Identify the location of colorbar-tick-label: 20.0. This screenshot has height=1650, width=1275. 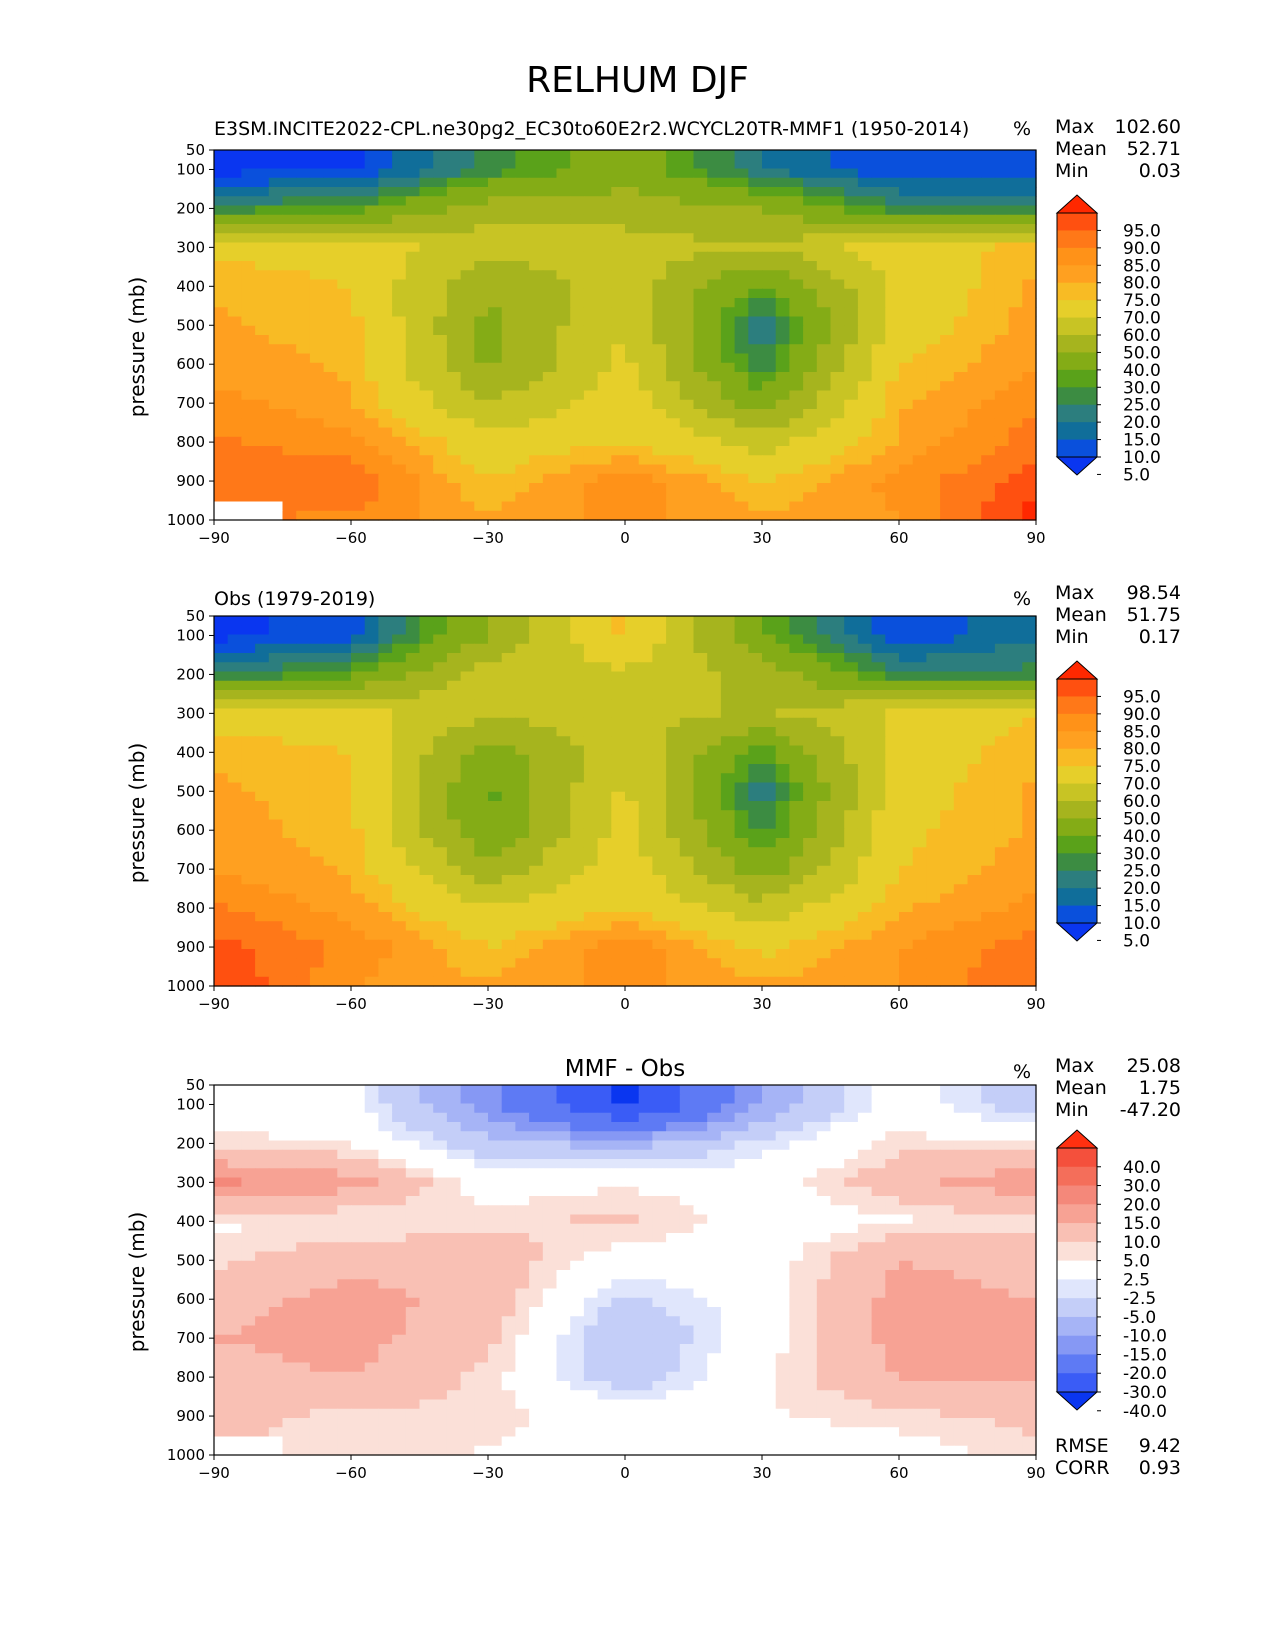
(1142, 889).